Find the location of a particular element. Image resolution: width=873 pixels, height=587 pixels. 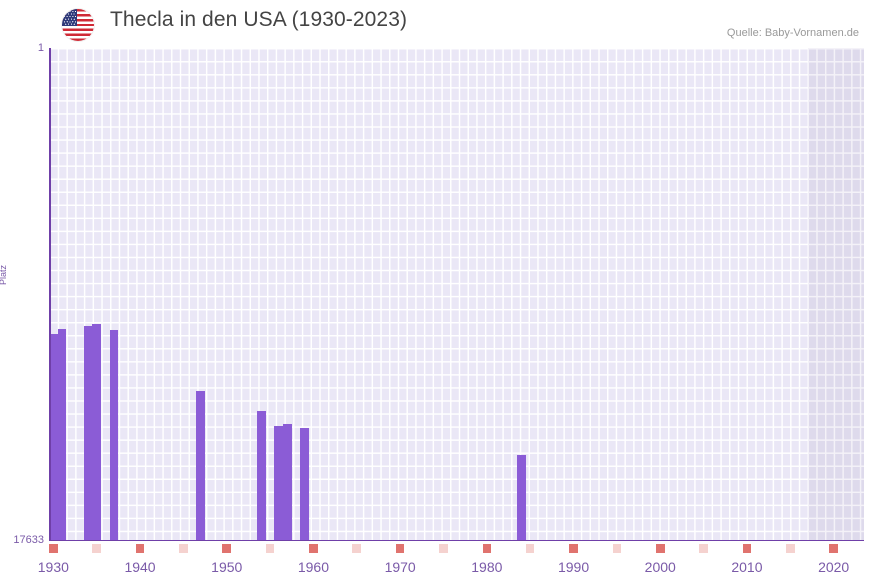

x-tick-label: 1990 is located at coordinates (573, 567).